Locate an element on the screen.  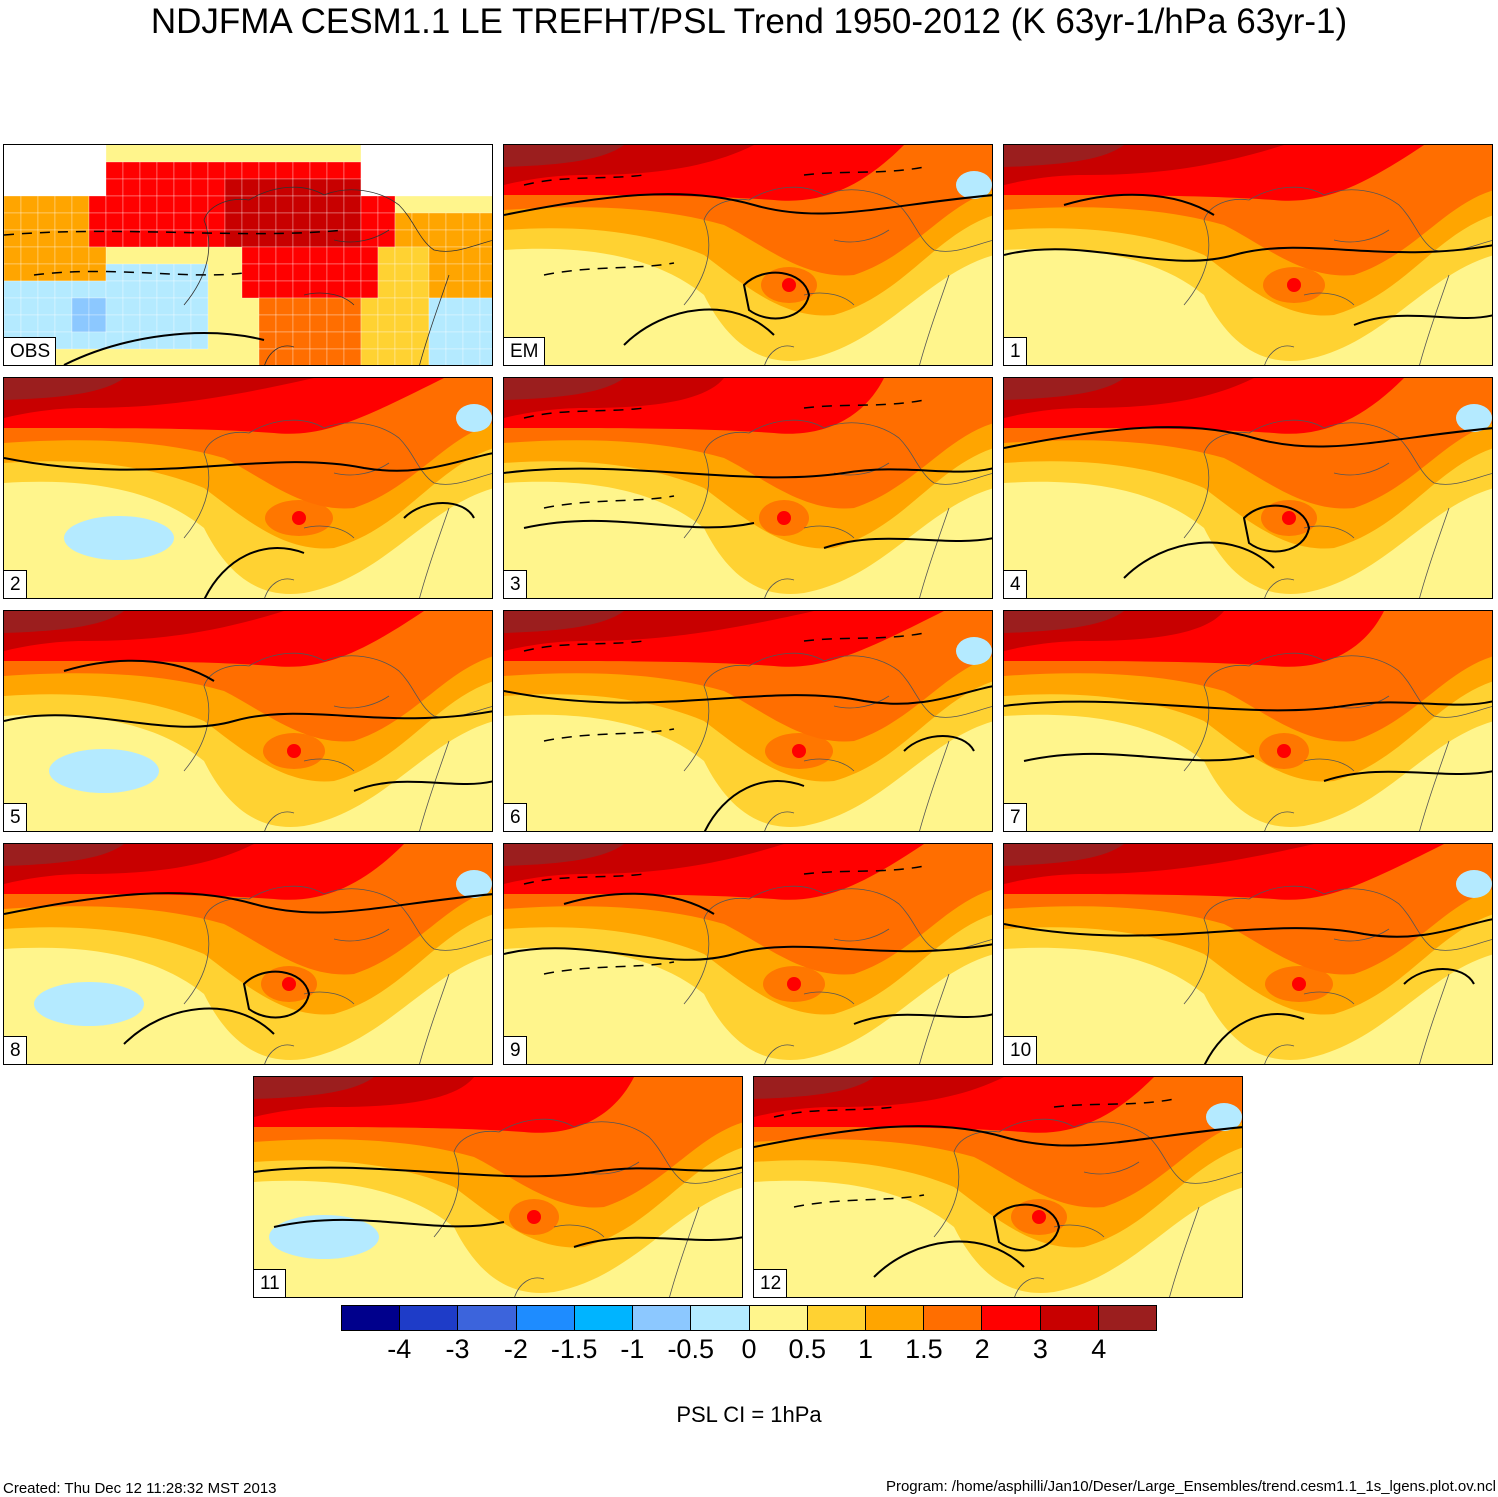
map-panel-obs: OBS is located at coordinates (248, 255).